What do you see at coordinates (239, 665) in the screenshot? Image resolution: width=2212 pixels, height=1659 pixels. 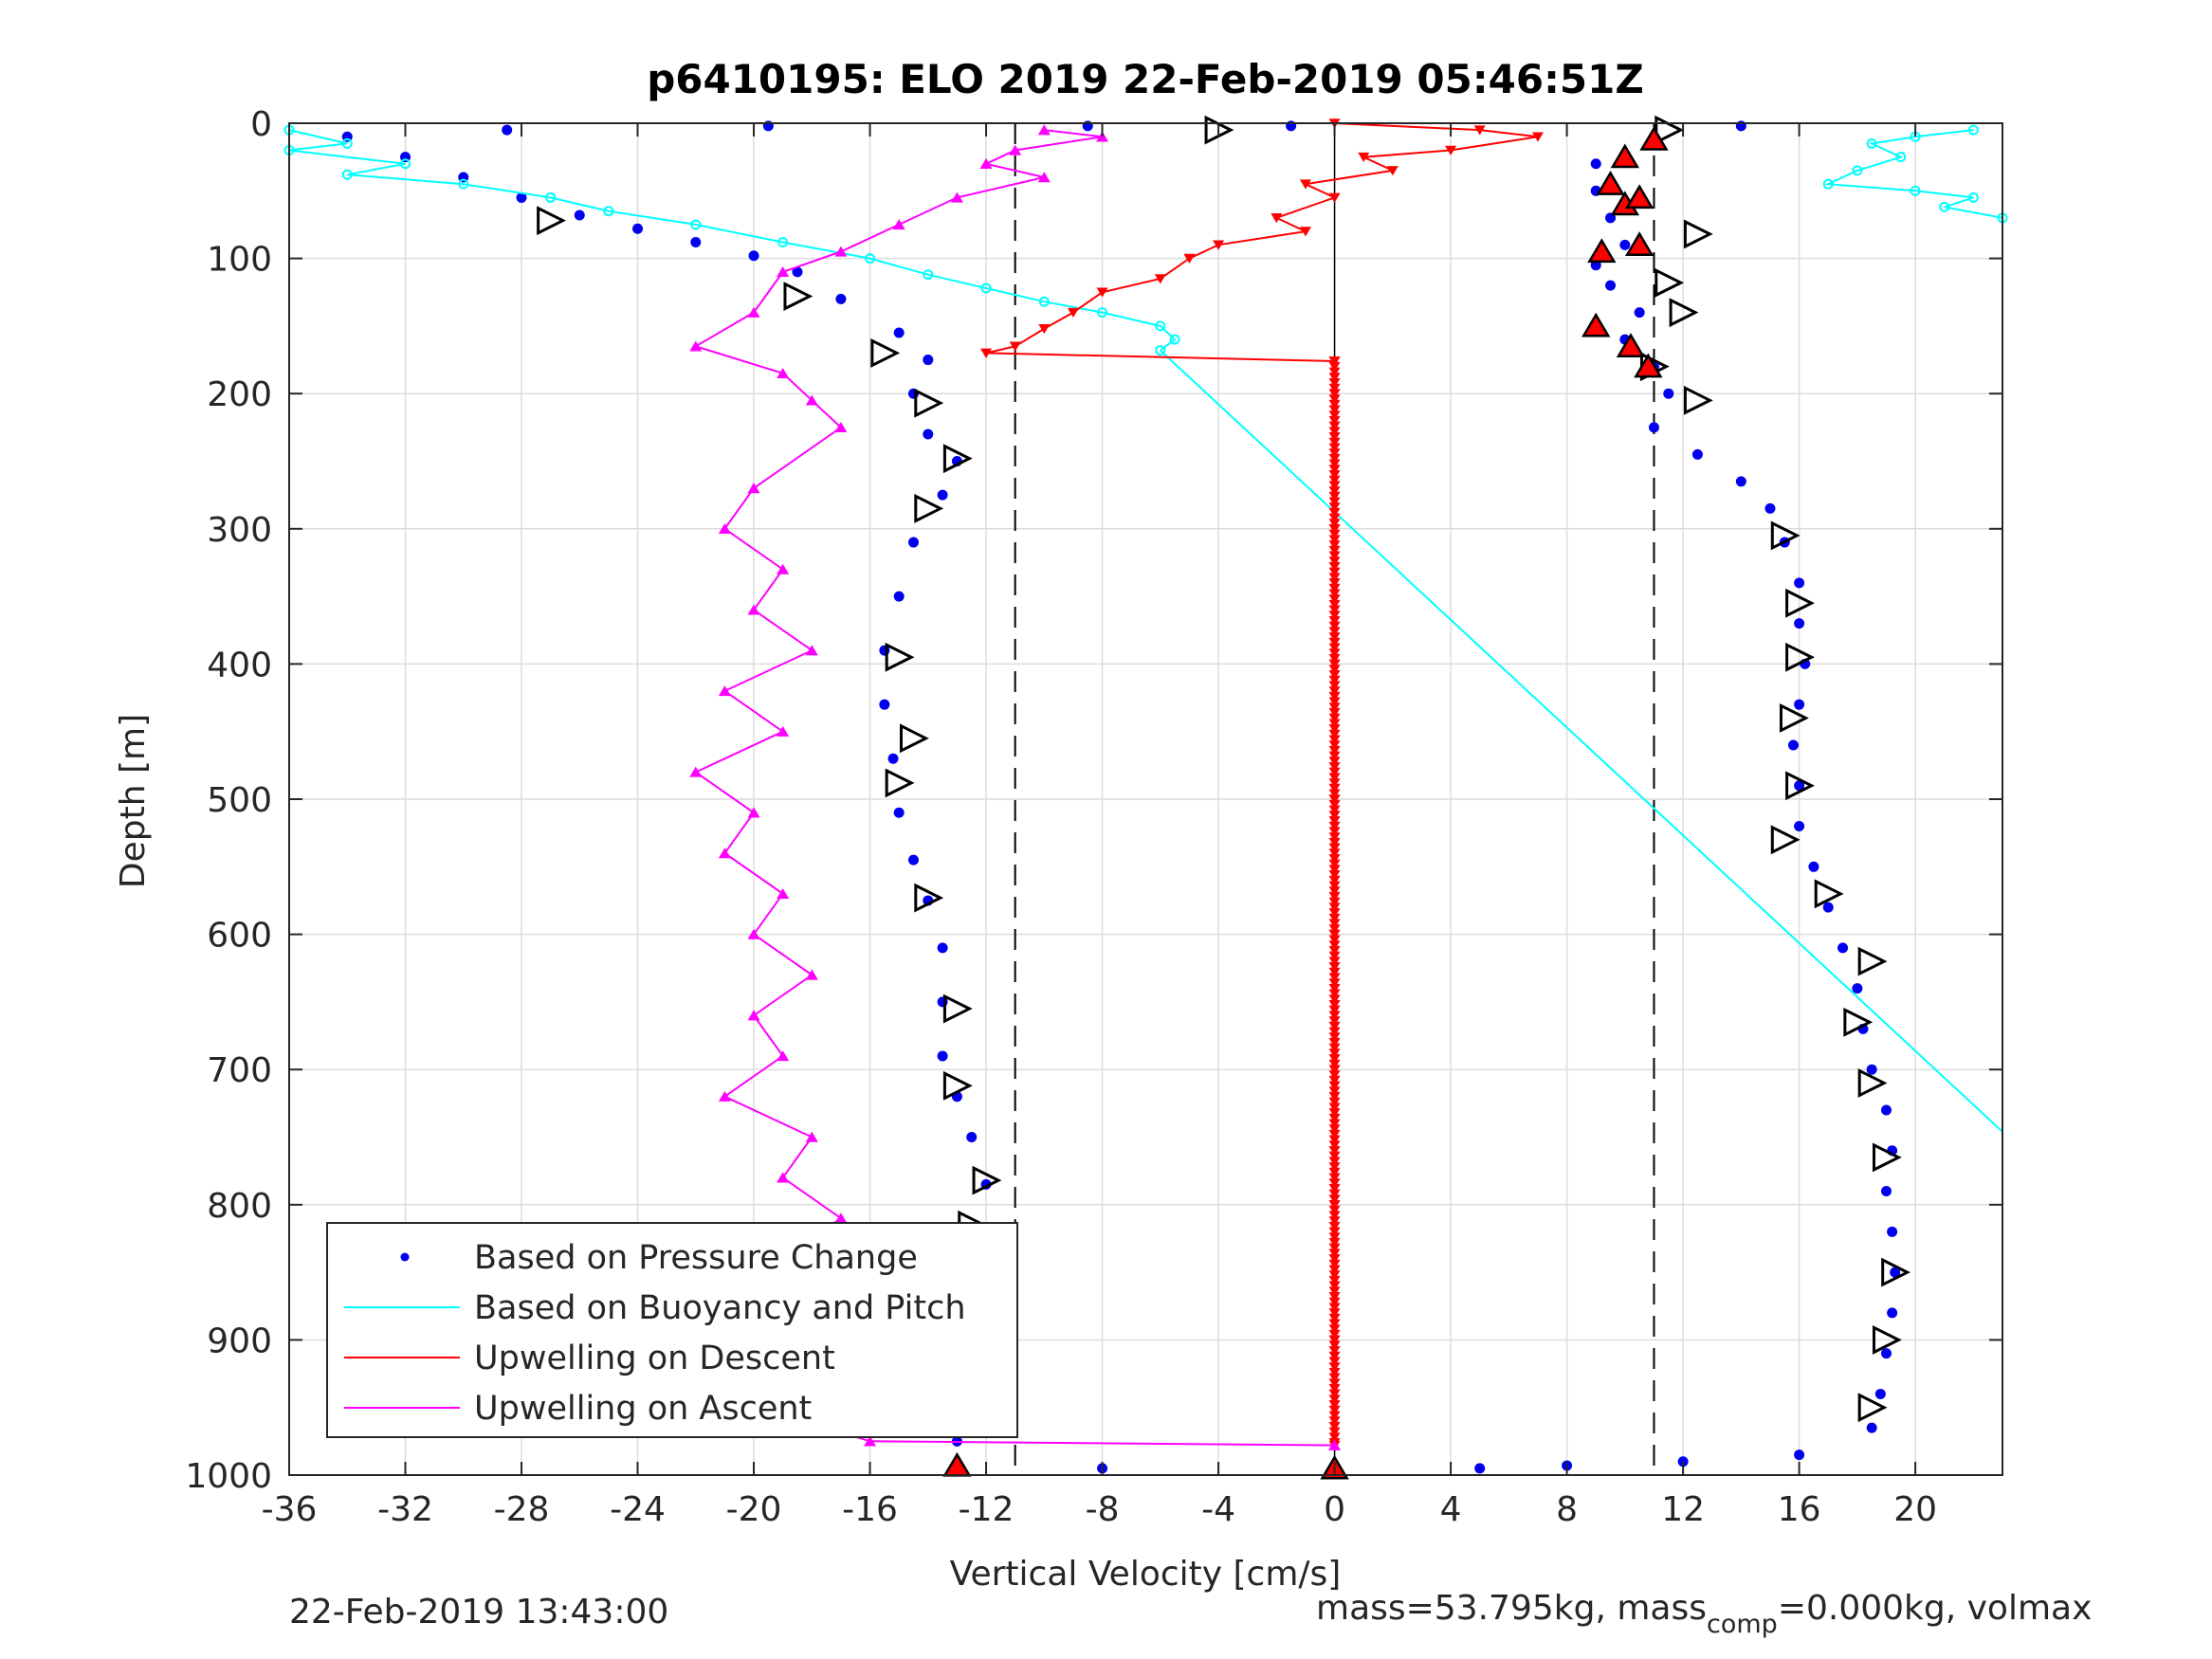 I see `y-tick-label: 400` at bounding box center [239, 665].